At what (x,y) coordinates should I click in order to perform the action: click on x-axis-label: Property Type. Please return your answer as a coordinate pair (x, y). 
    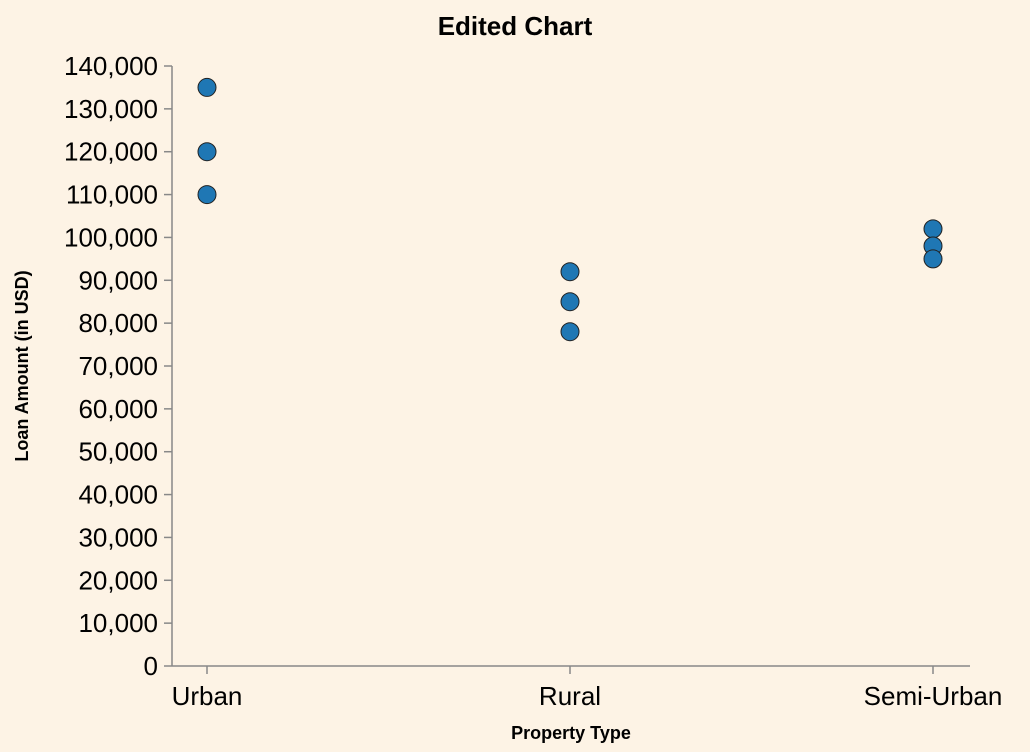
    Looking at the image, I should click on (571, 733).